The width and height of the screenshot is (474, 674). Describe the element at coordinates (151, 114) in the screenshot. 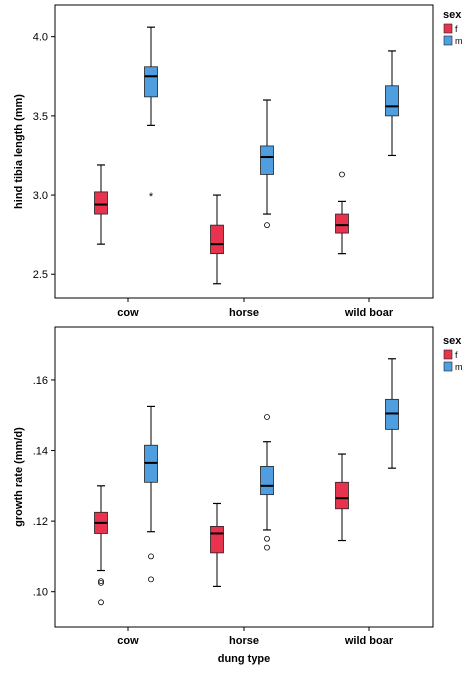

I see `box-m-cow: *` at that location.